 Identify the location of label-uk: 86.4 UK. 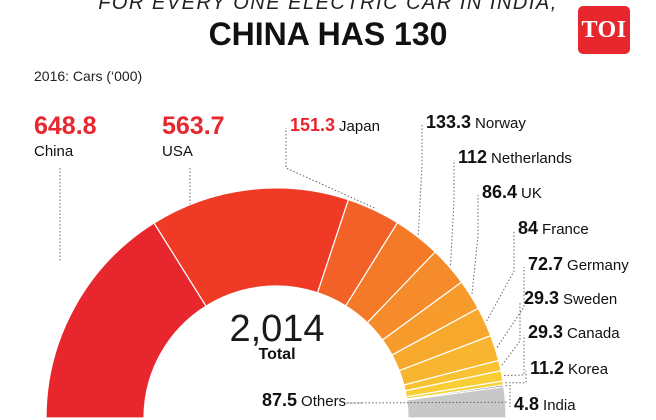
(512, 192).